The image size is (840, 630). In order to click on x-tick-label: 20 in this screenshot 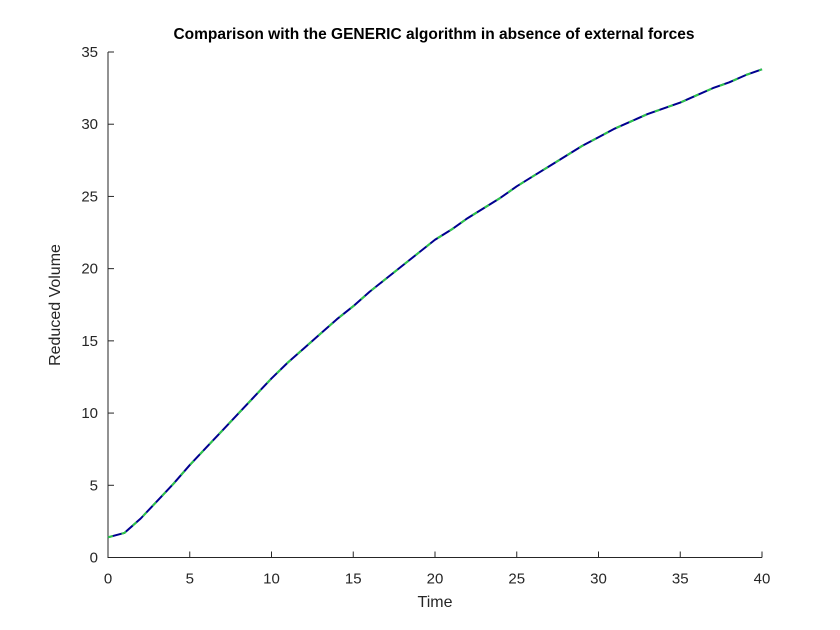, I will do `click(435, 579)`.